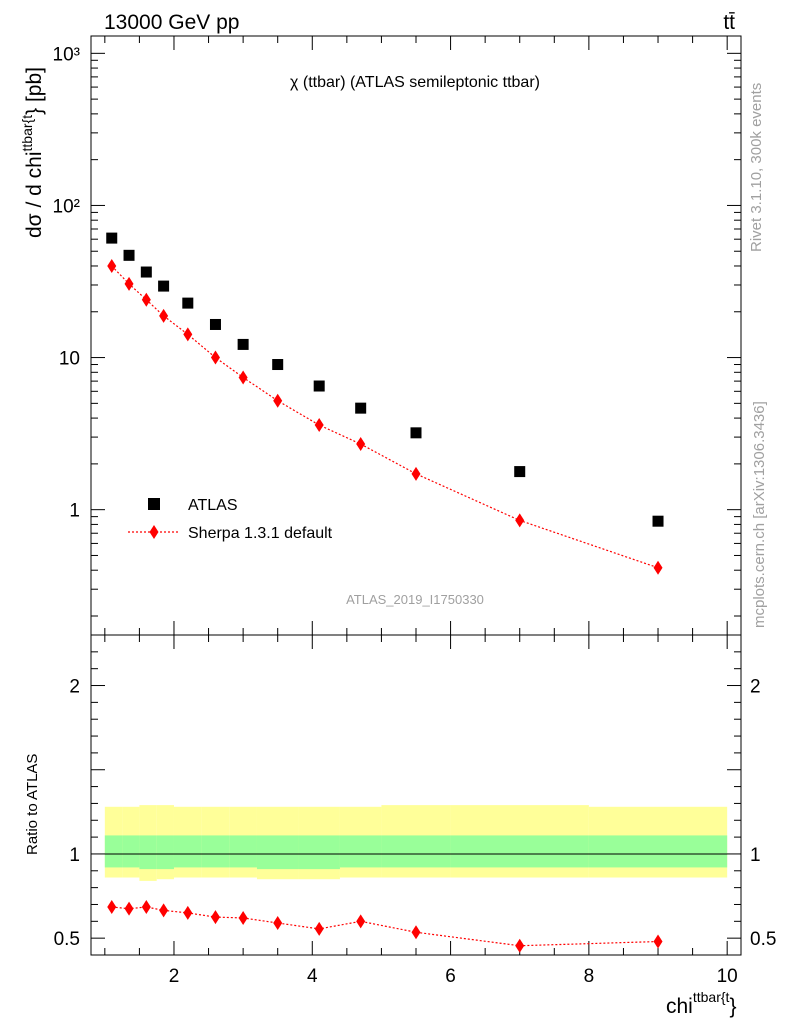  What do you see at coordinates (701, 1003) in the screenshot?
I see `x-axis-label: chittbar{t}` at bounding box center [701, 1003].